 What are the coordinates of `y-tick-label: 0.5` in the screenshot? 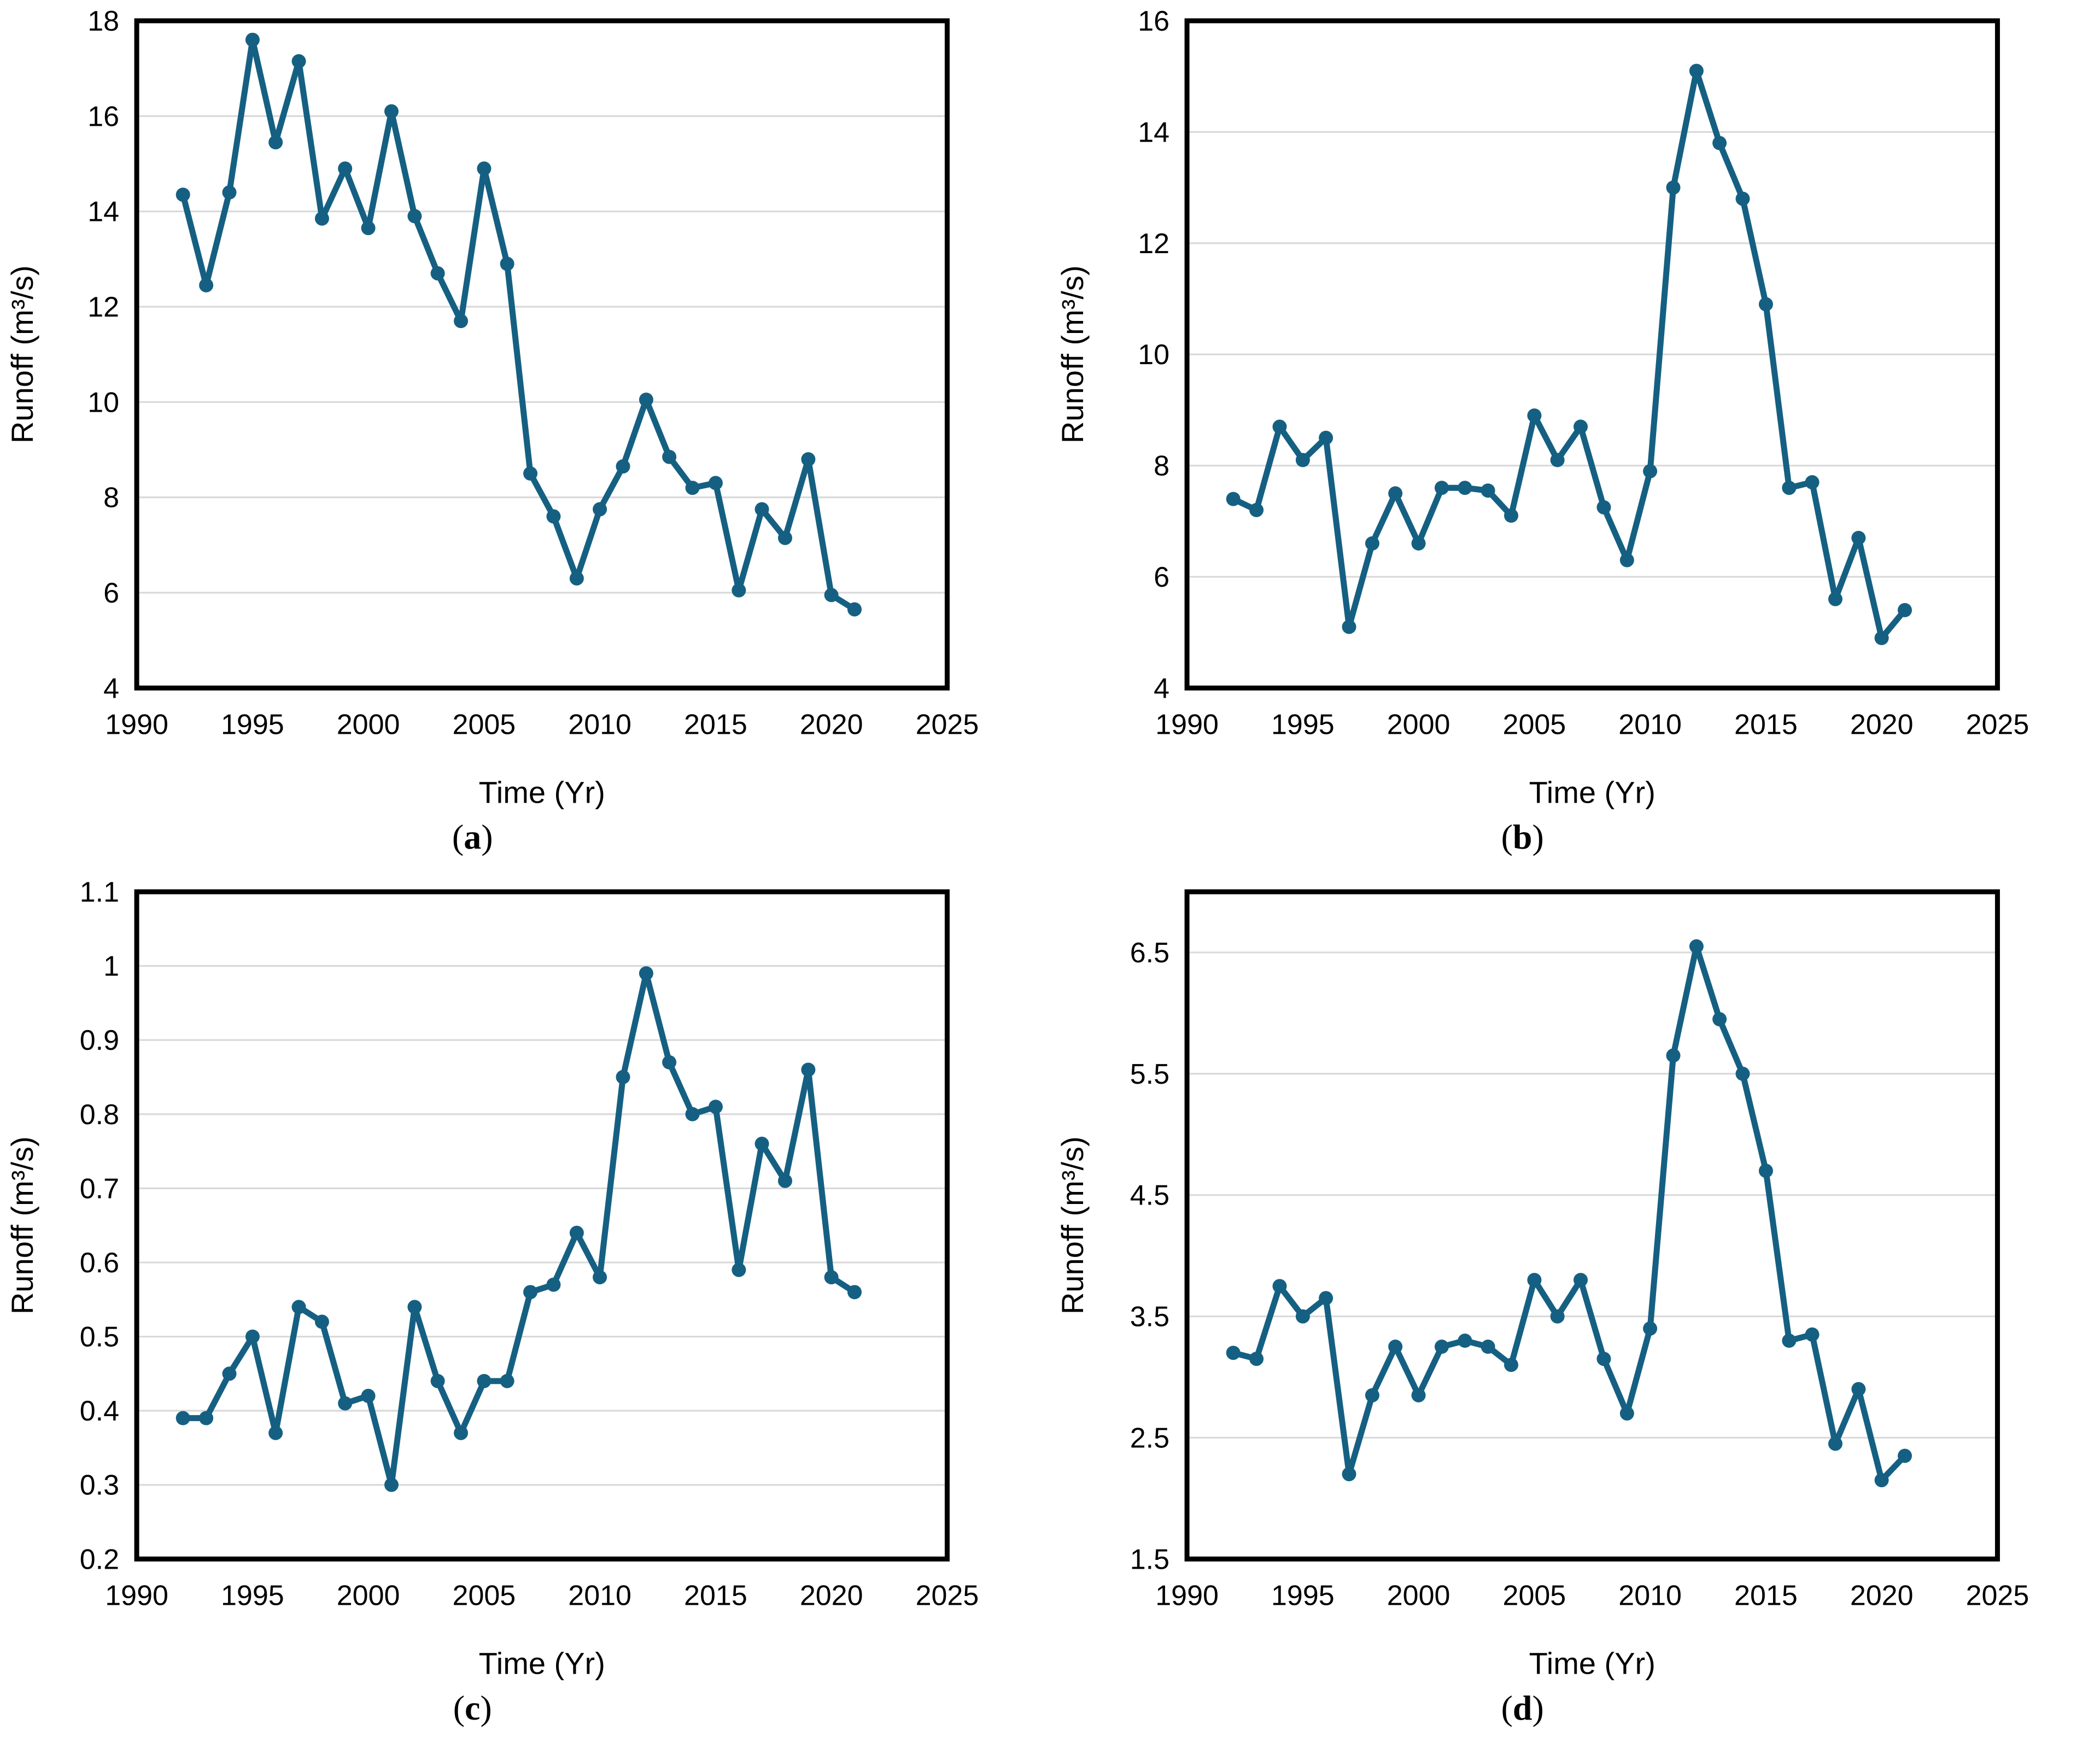 It's located at (99, 1338).